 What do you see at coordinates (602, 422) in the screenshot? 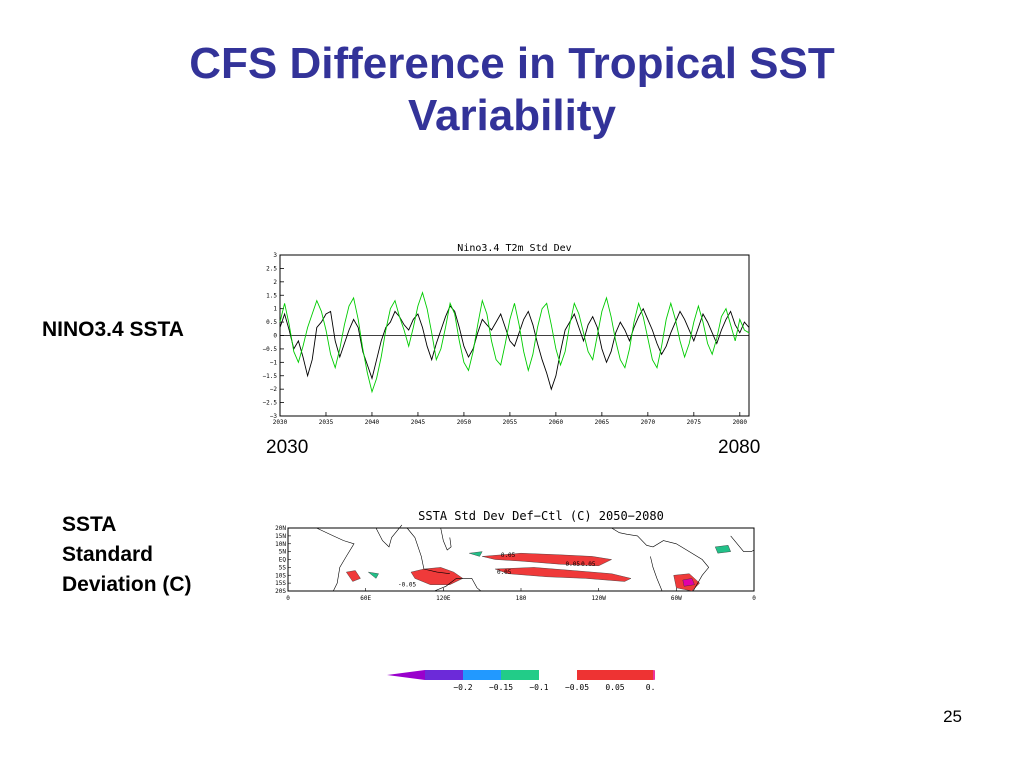
I see `x-tick-label: 2065` at bounding box center [602, 422].